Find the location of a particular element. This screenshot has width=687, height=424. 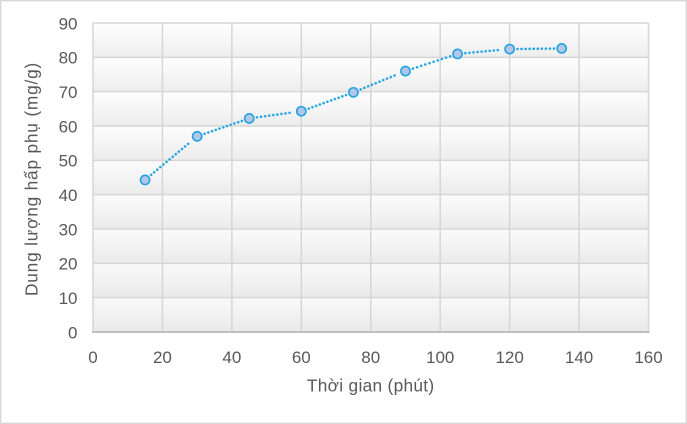

svg-text: 70 is located at coordinates (68, 92).